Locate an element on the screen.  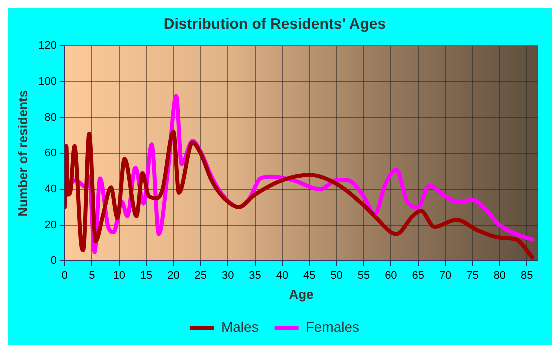
x-tick-label: 30 is located at coordinates (228, 276).